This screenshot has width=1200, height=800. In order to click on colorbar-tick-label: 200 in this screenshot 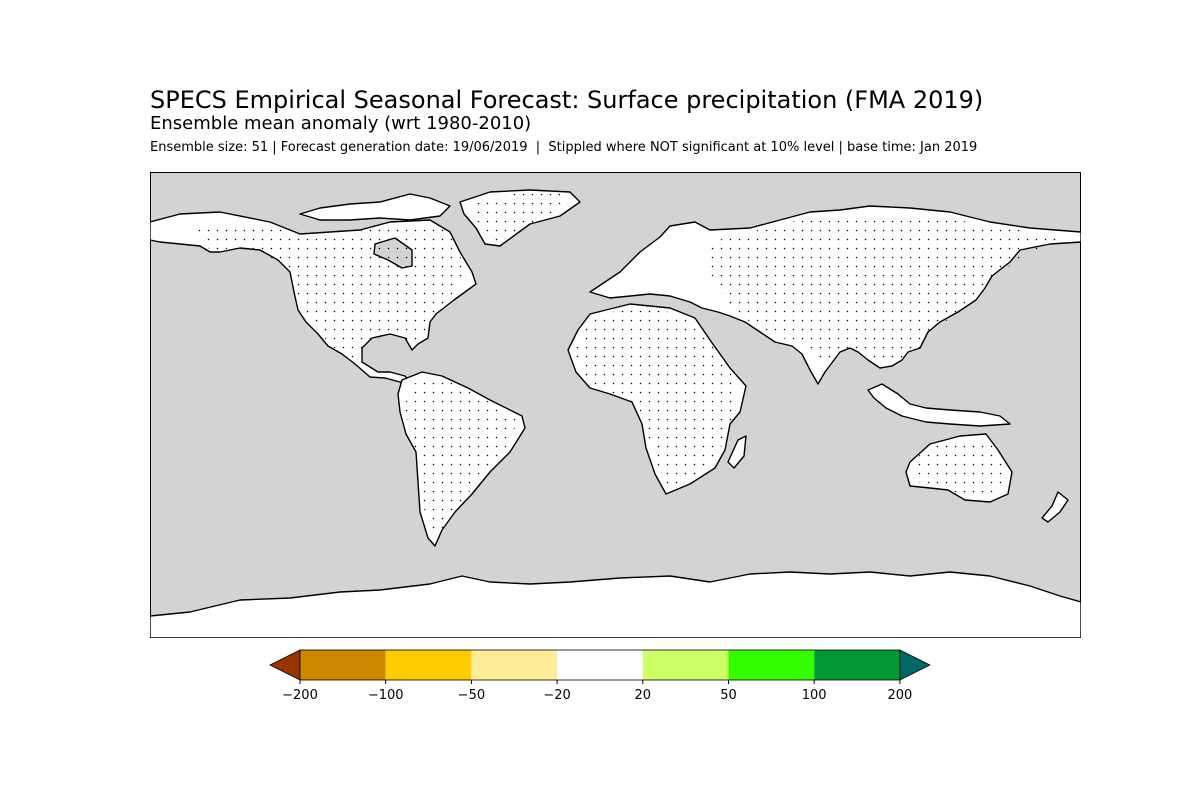, I will do `click(900, 695)`.